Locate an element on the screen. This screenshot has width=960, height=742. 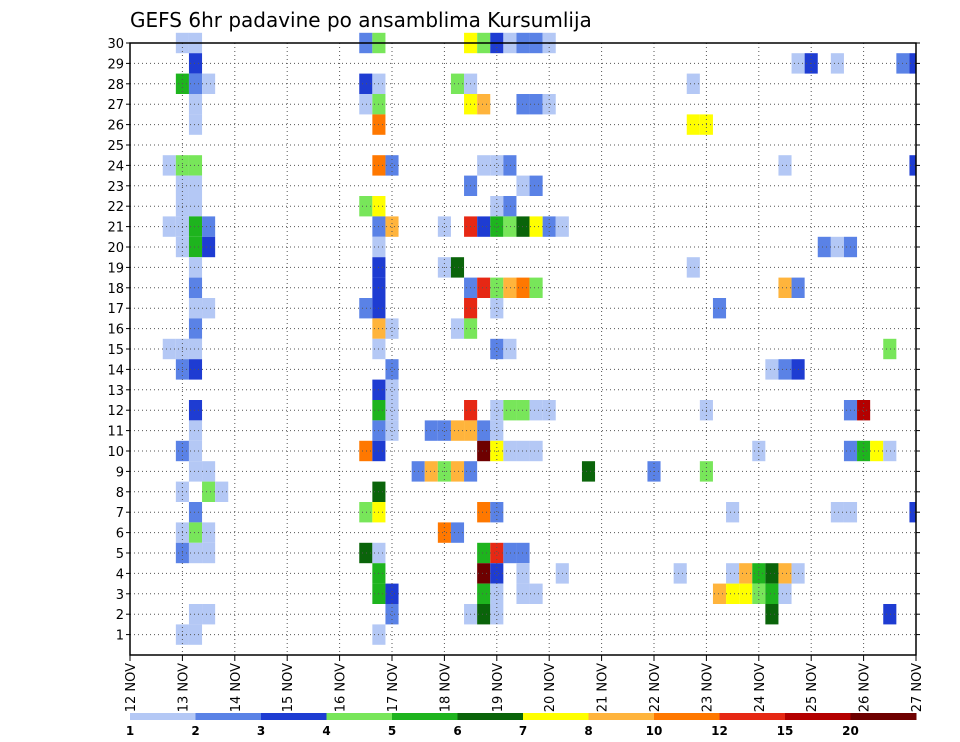
legend-label: 1 is located at coordinates (130, 731).